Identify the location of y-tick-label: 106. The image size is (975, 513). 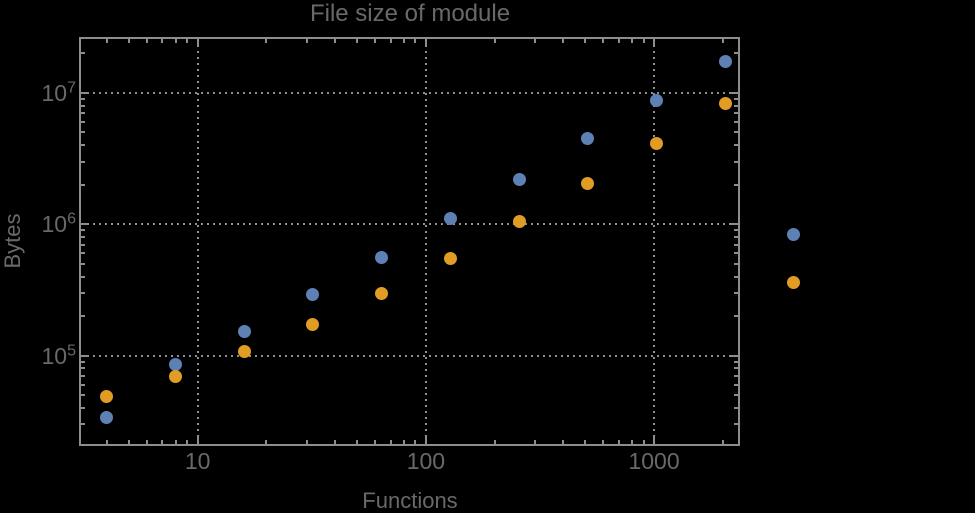
(59, 224).